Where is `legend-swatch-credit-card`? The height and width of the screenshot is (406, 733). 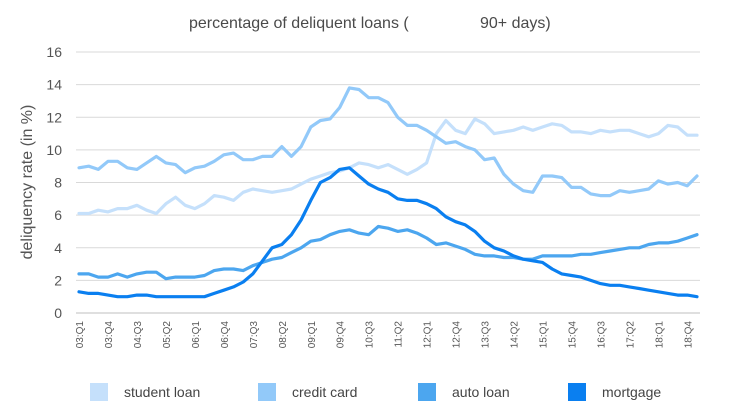
legend-swatch-credit-card is located at coordinates (267, 392).